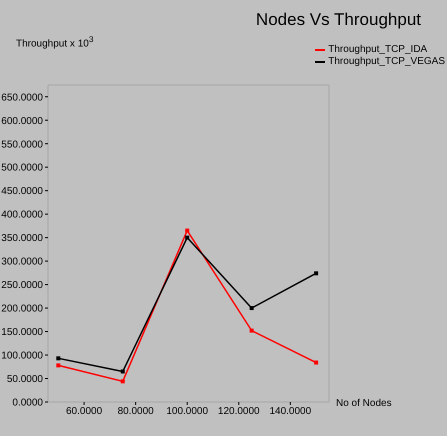 Image resolution: width=447 pixels, height=436 pixels. Describe the element at coordinates (22, 309) in the screenshot. I see `y-tick-label: 200.0000` at that location.